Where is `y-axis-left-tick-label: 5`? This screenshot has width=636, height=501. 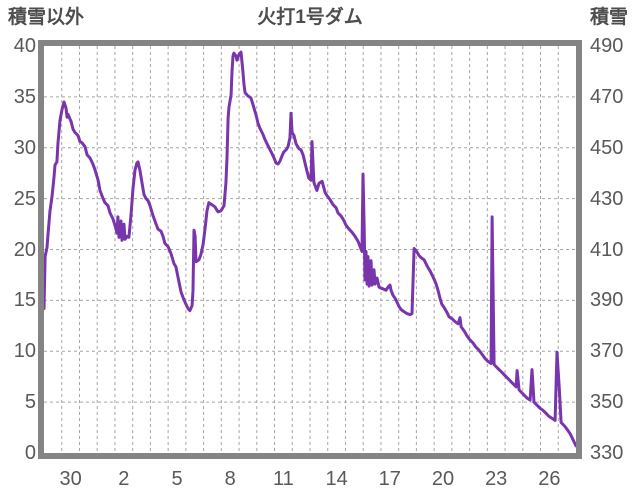 y-axis-left-tick-label: 5 is located at coordinates (30, 402).